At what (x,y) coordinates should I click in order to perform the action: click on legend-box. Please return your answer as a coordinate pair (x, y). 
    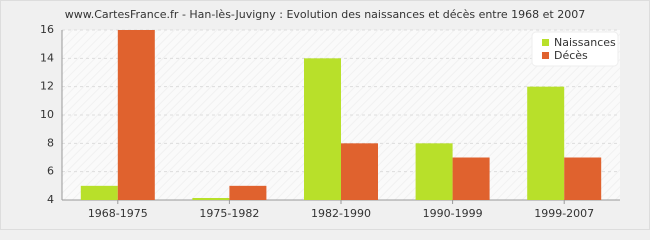
    Looking at the image, I should click on (575, 49).